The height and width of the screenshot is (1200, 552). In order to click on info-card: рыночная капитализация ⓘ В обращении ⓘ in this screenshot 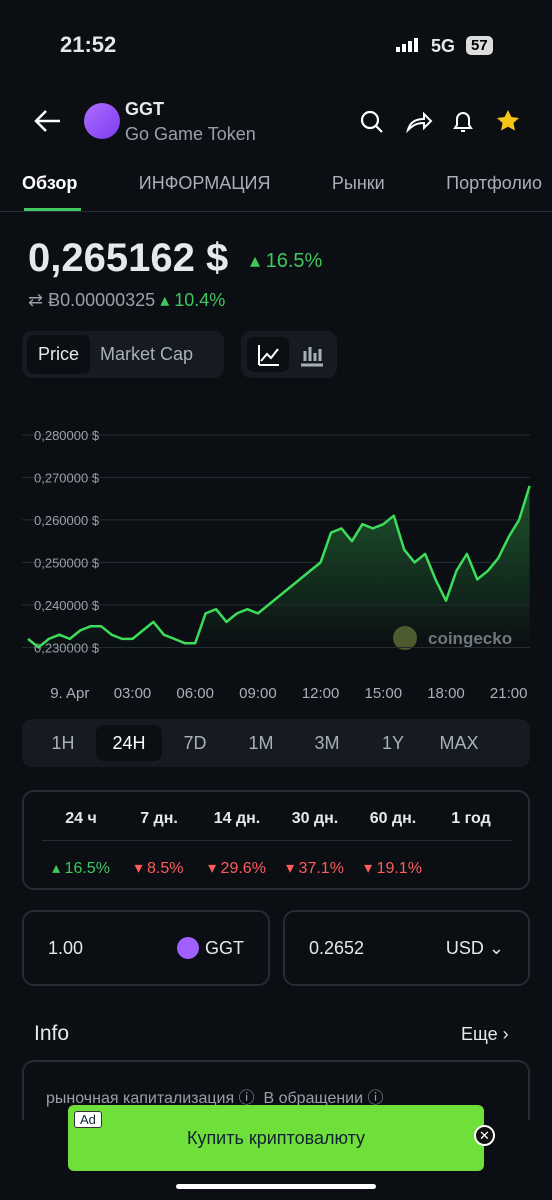, I will do `click(276, 1090)`.